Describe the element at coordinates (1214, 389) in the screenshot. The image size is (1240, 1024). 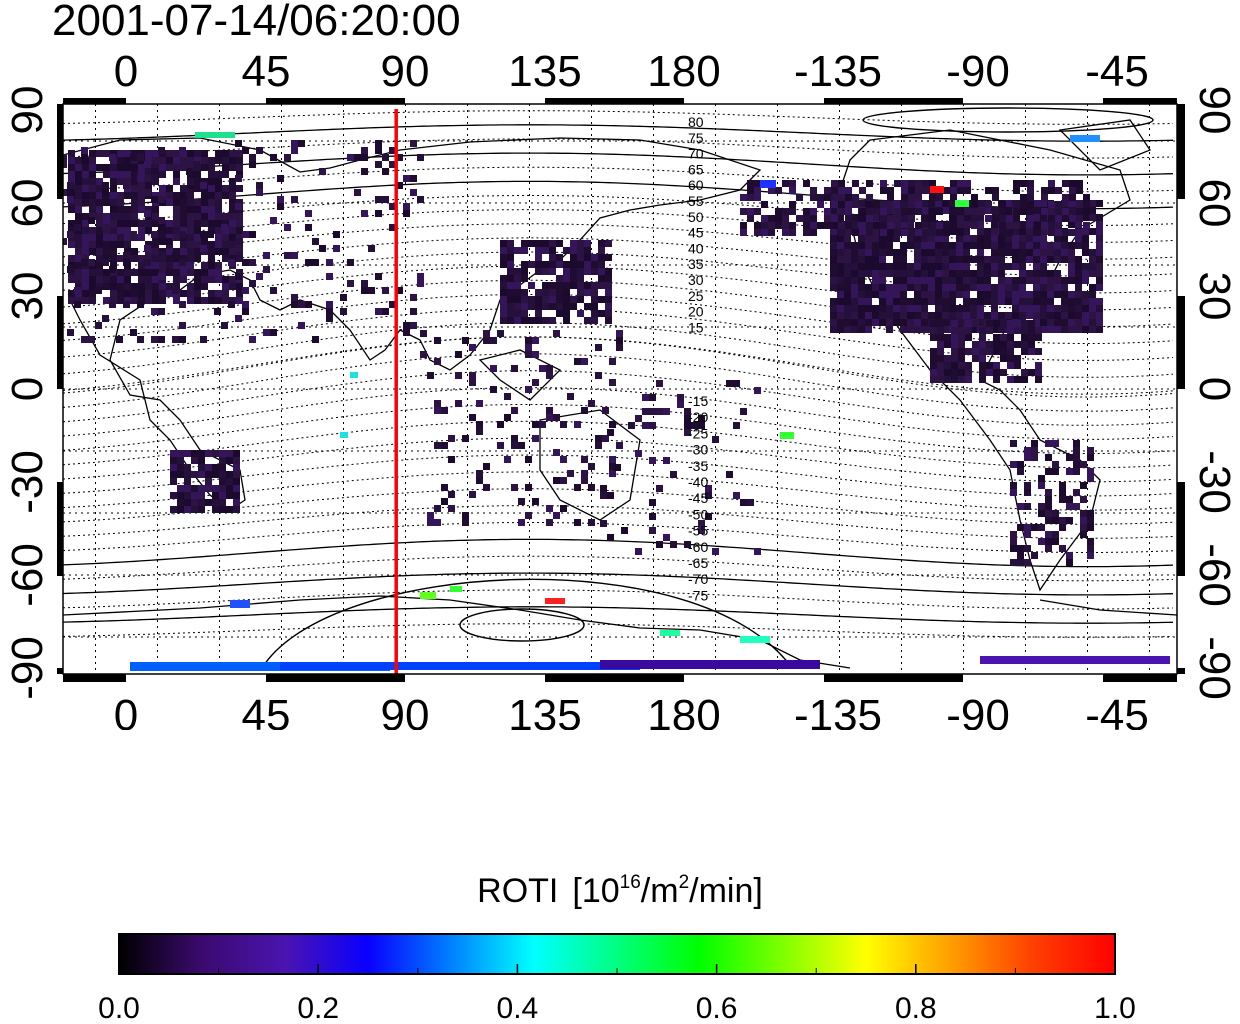
I see `right-latitude-label: 0` at that location.